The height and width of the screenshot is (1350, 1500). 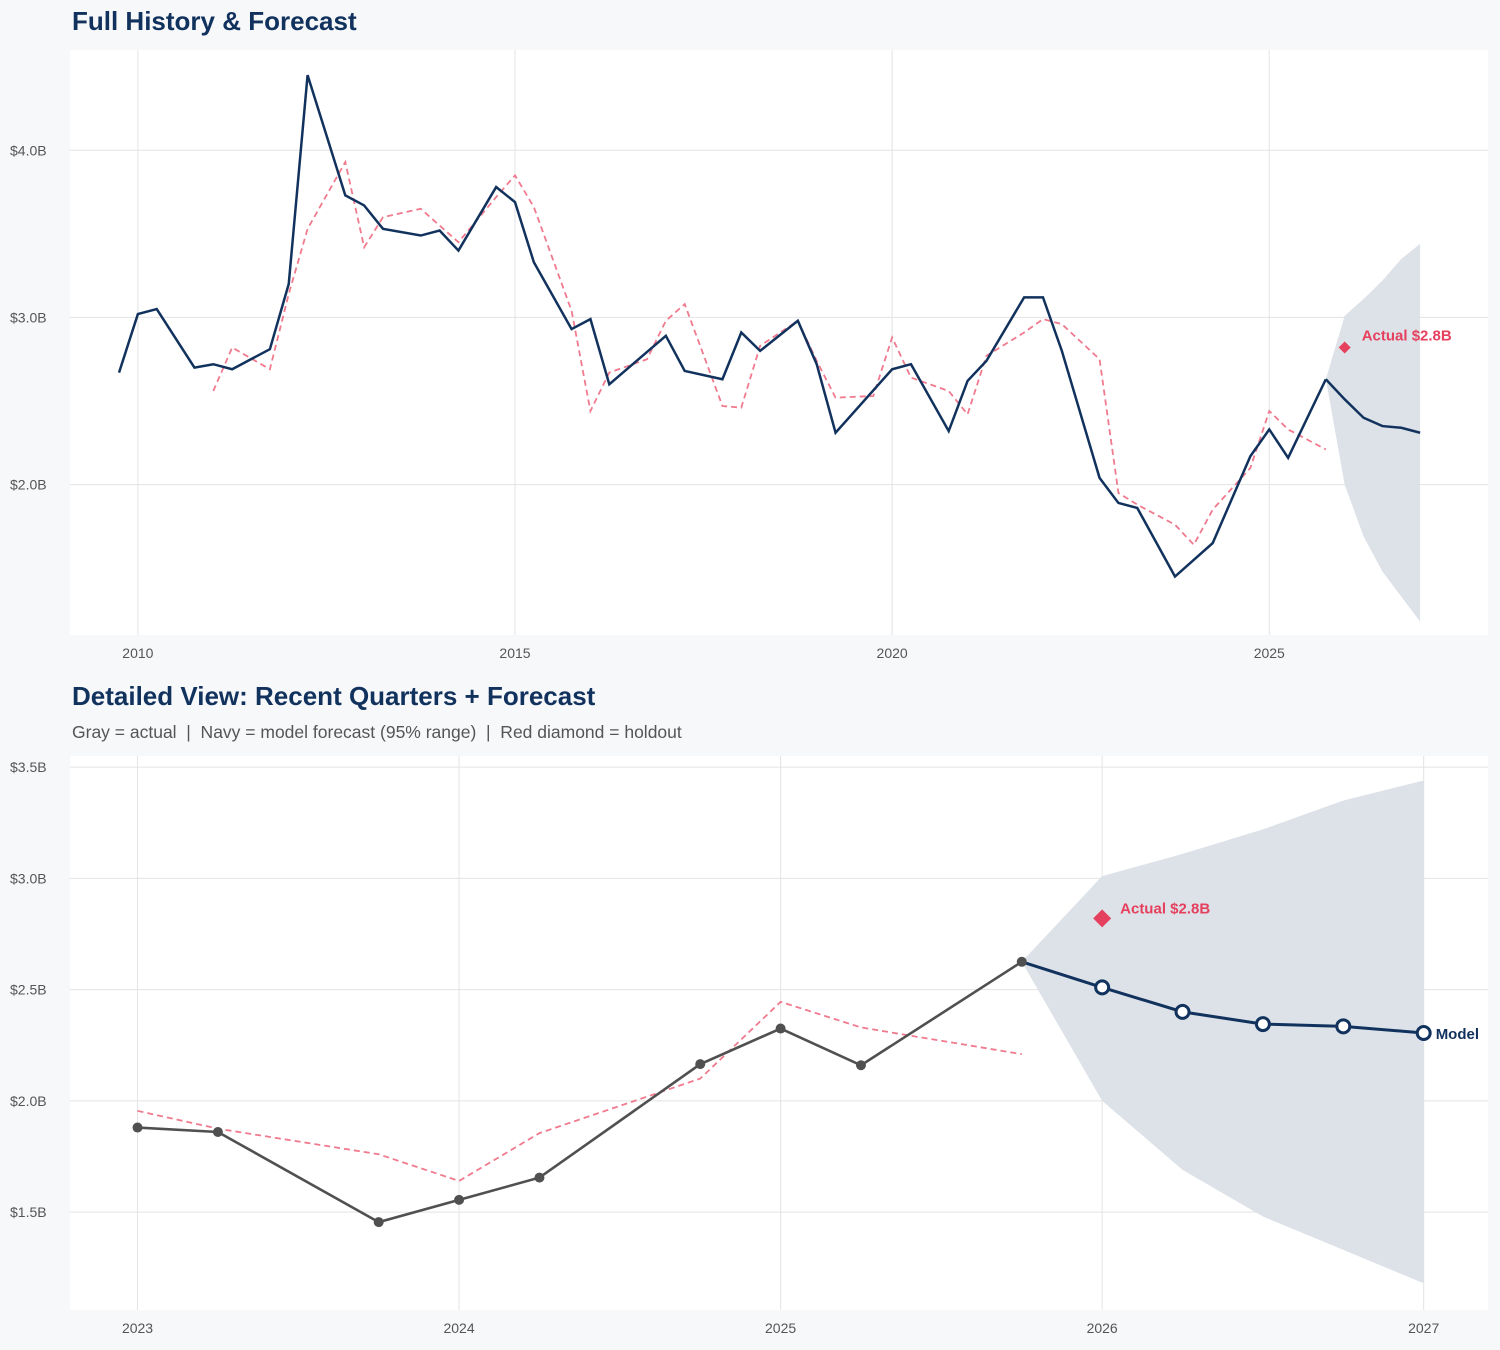 What do you see at coordinates (137, 653) in the screenshot?
I see `top-x-tick-label: 2010` at bounding box center [137, 653].